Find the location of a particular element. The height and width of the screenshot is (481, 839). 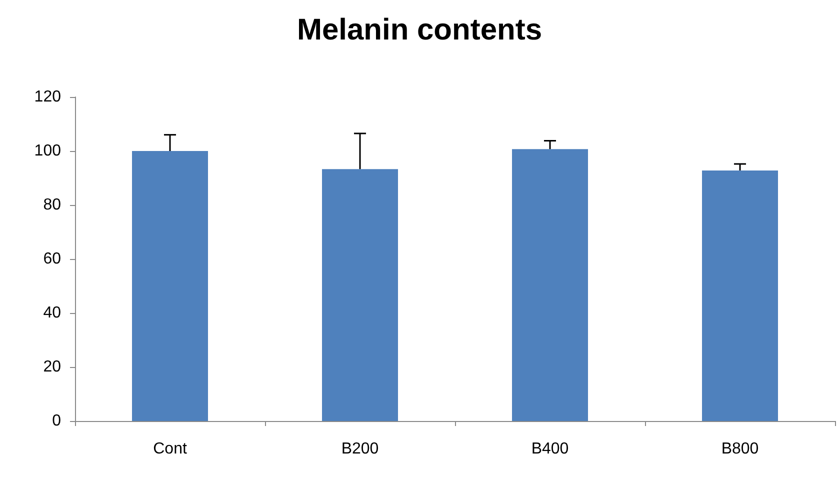

y-tick-label: 40 is located at coordinates (52, 313).